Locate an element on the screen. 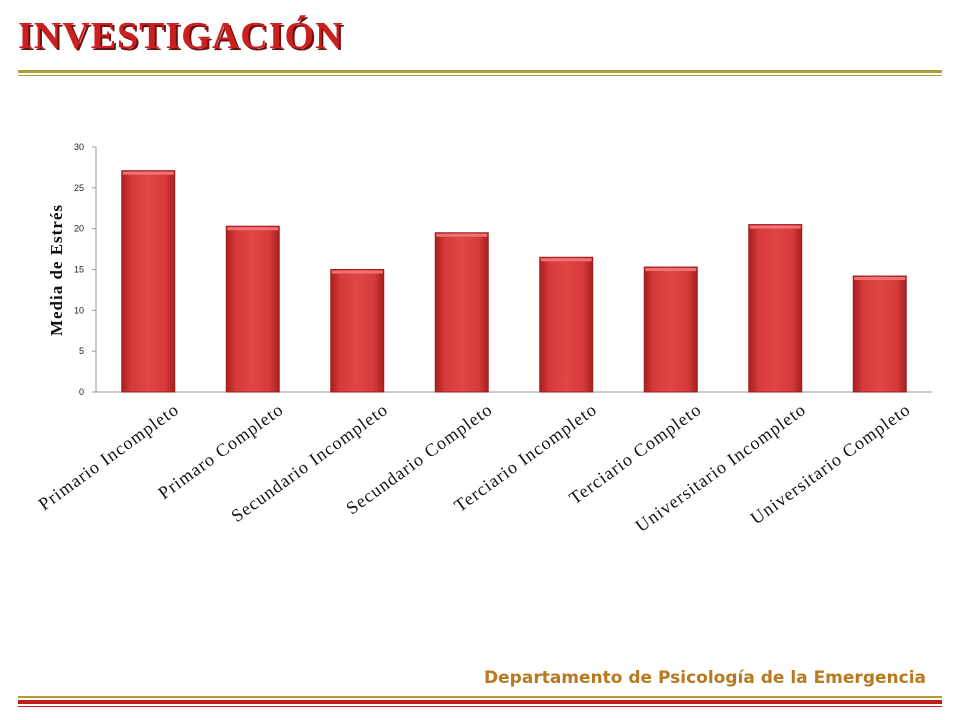  footer-rule-red-thin is located at coordinates (480, 706).